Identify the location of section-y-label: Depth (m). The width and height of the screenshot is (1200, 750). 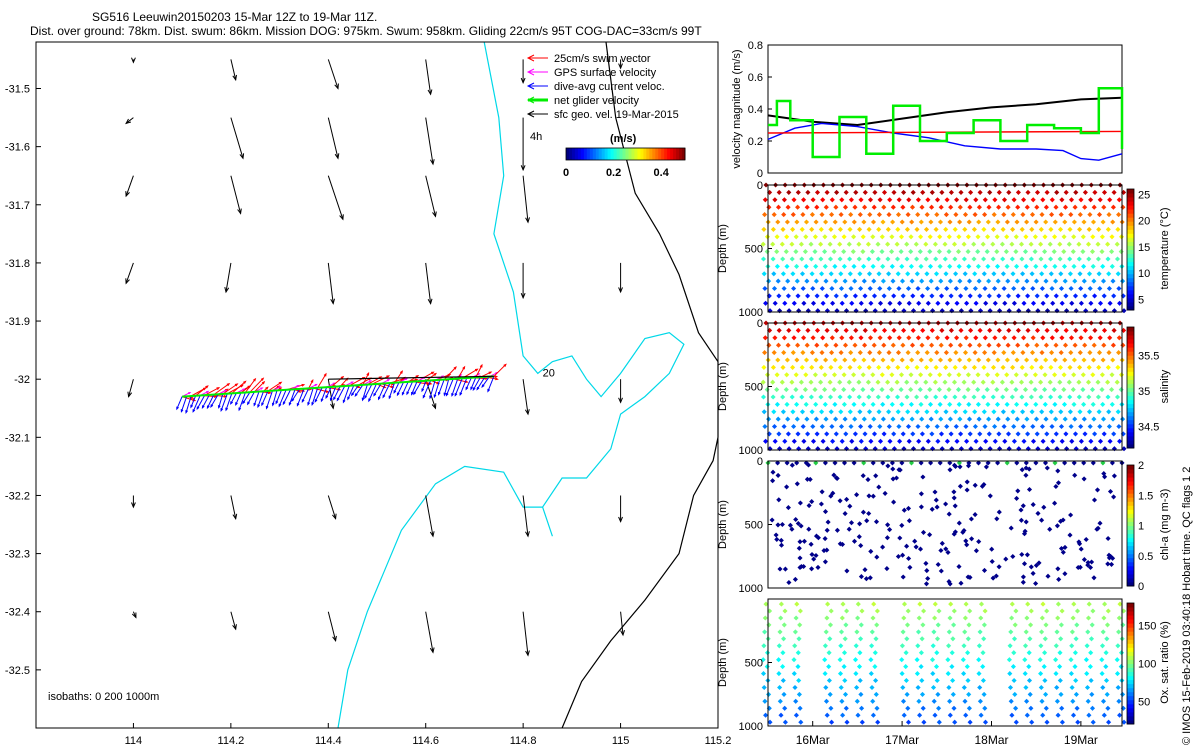
(723, 386).